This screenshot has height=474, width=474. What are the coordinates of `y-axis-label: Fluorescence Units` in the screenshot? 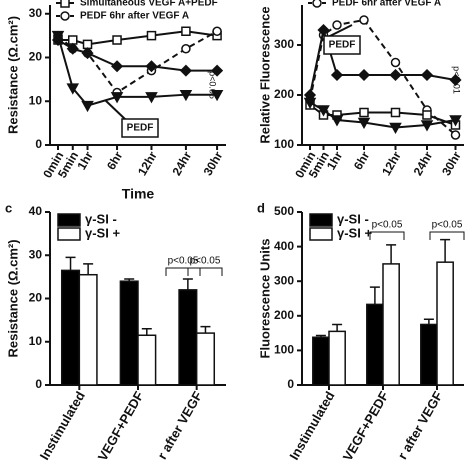 It's located at (264, 299).